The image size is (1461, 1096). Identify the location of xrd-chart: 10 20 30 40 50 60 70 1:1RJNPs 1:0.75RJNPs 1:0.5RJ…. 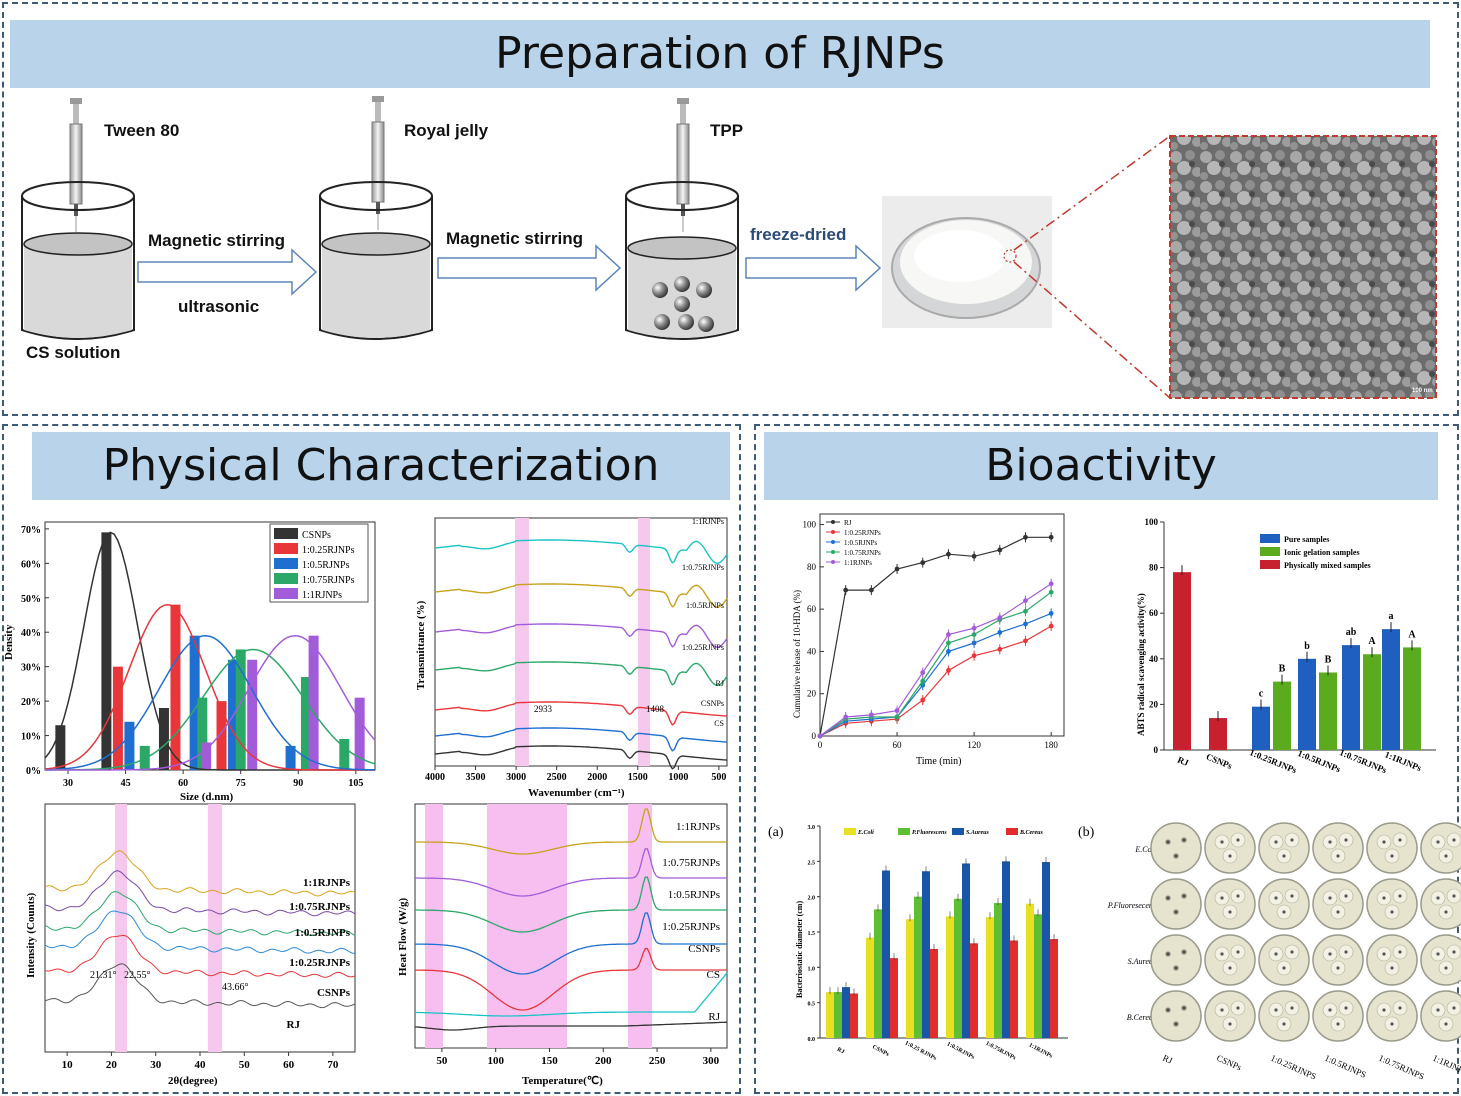
(190, 945).